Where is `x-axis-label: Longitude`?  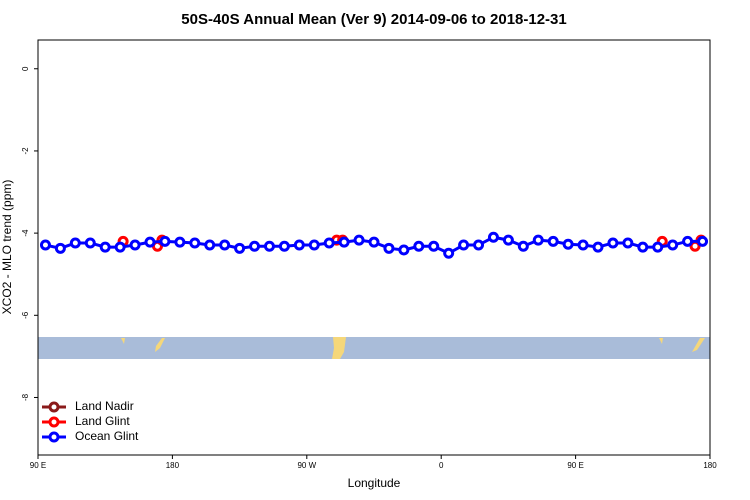 x-axis-label: Longitude is located at coordinates (374, 483).